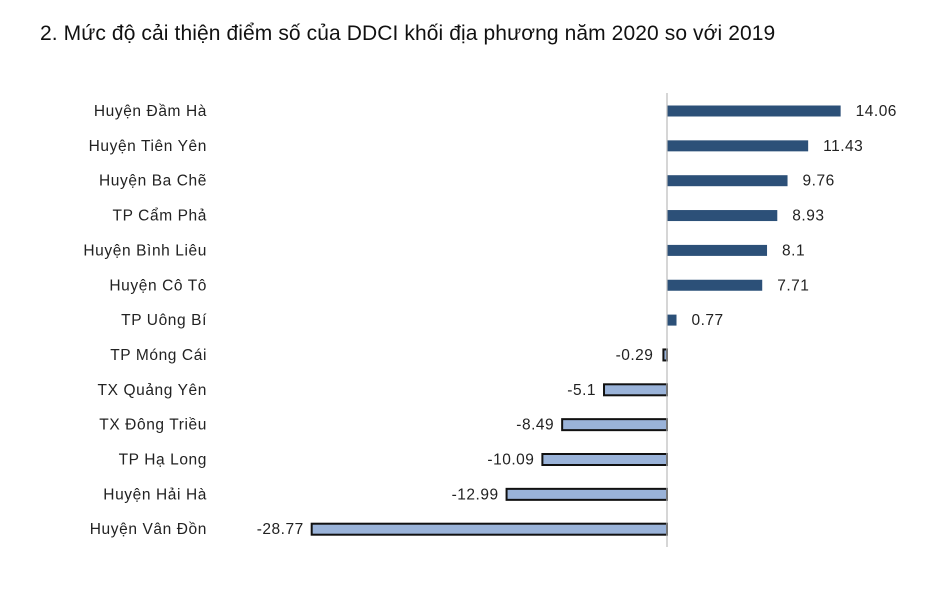 The height and width of the screenshot is (589, 925). Describe the element at coordinates (876, 111) in the screenshot. I see `value-label: 14.06` at that location.